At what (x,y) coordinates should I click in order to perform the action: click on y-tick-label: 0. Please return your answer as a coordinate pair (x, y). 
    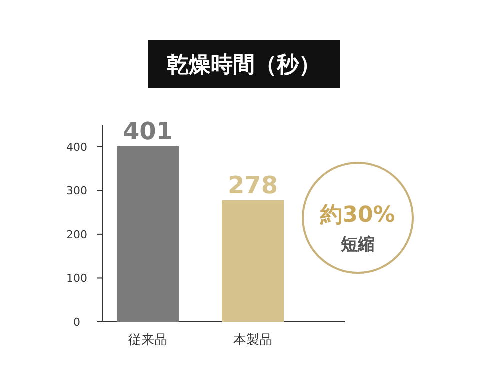
    Looking at the image, I should click on (77, 322).